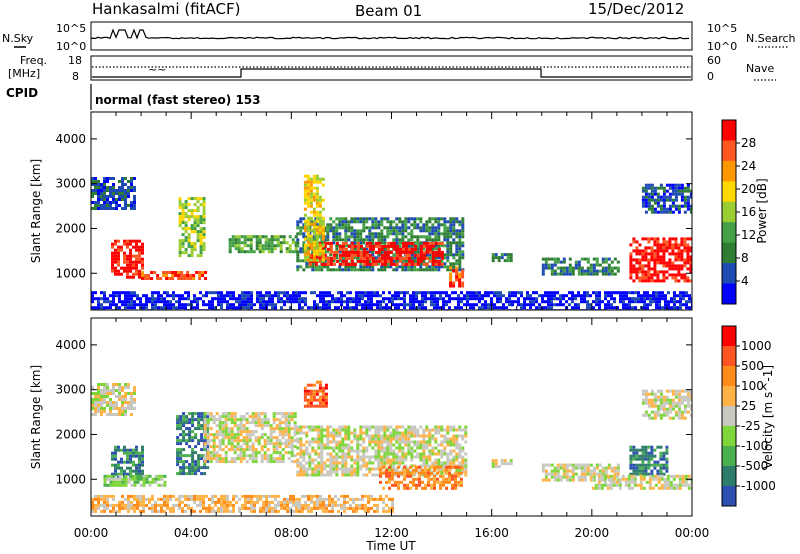 The image size is (800, 554). I want to click on power-colorbar-tick: 28, so click(748, 143).